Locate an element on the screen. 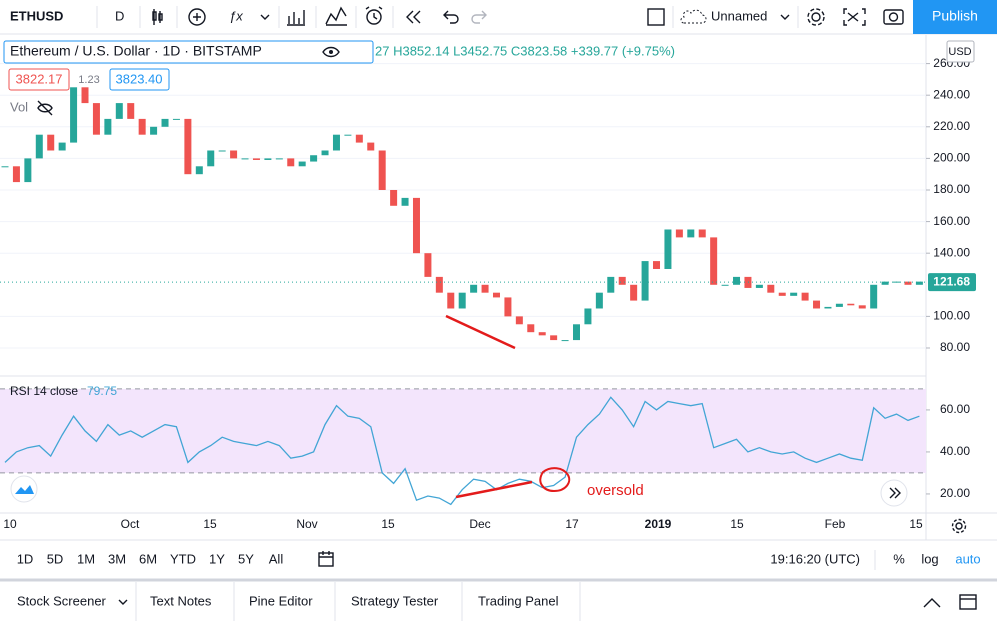 The image size is (997, 621). scroll-button is located at coordinates (894, 493).